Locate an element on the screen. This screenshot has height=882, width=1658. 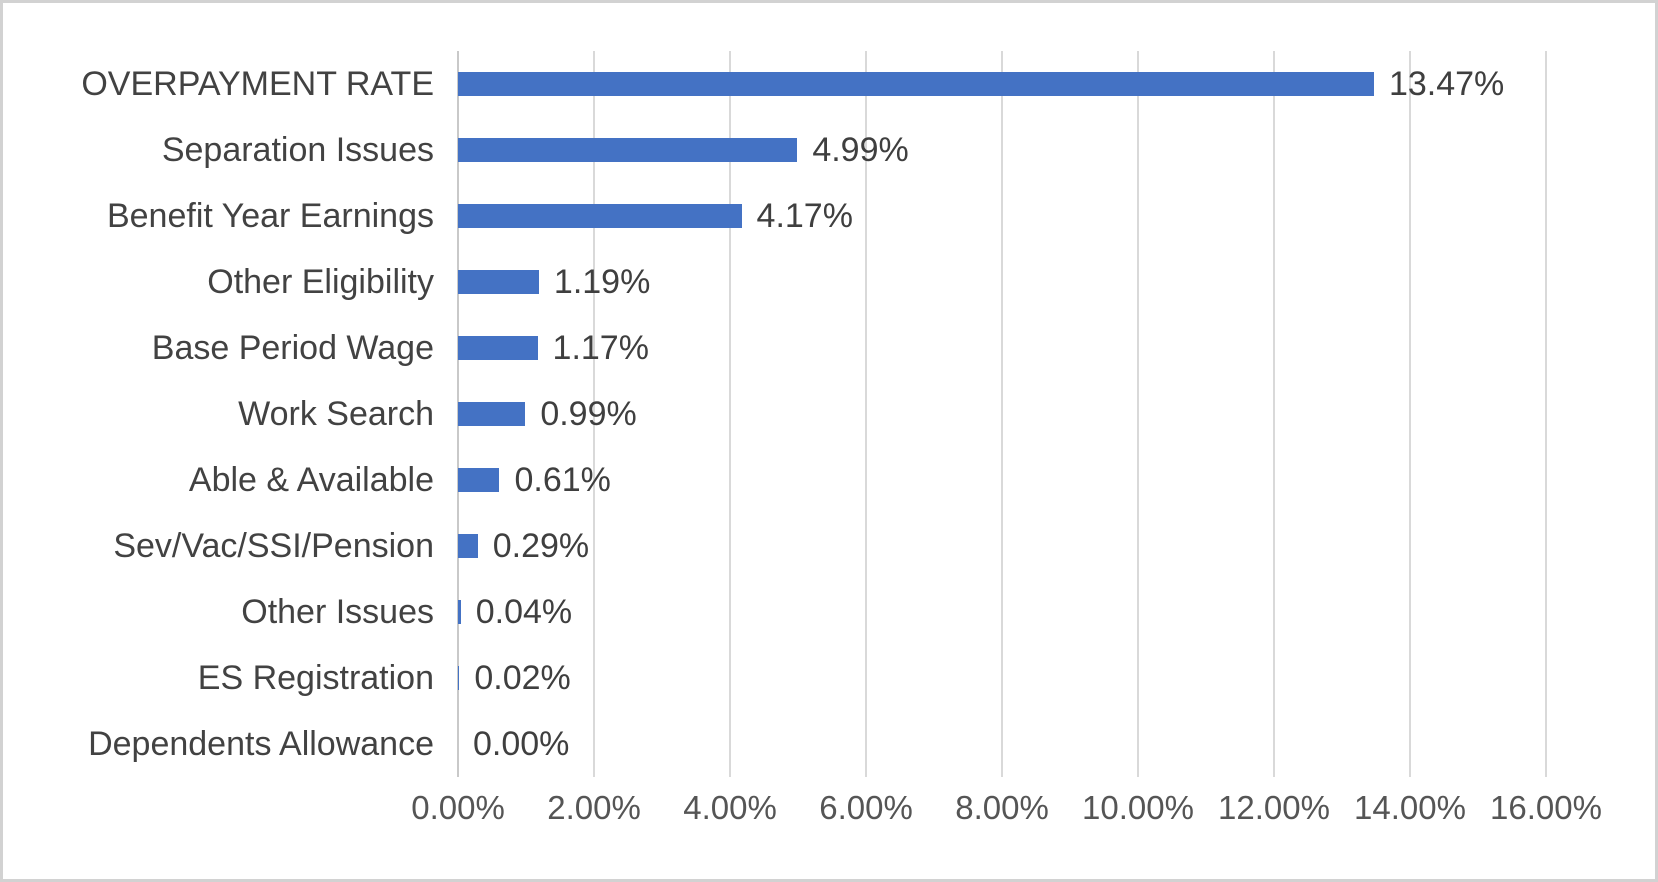
x-axis-tick-label: 10.00% is located at coordinates (1138, 807).